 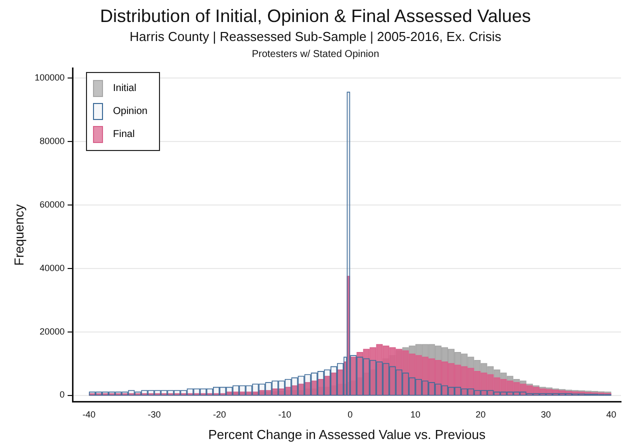 I want to click on y-tick-label: 60000, so click(x=52, y=204).